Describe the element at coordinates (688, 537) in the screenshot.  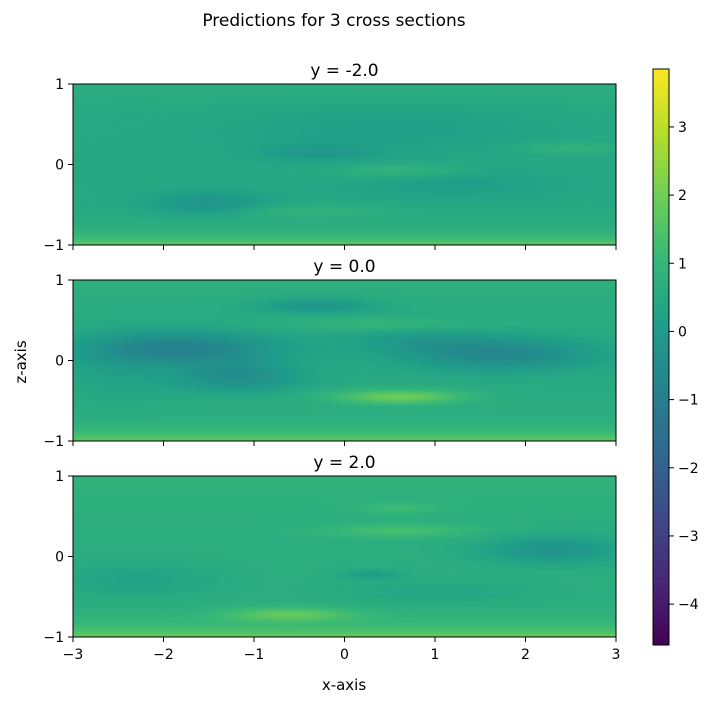
I see `colorbar-tick-label: −3` at that location.